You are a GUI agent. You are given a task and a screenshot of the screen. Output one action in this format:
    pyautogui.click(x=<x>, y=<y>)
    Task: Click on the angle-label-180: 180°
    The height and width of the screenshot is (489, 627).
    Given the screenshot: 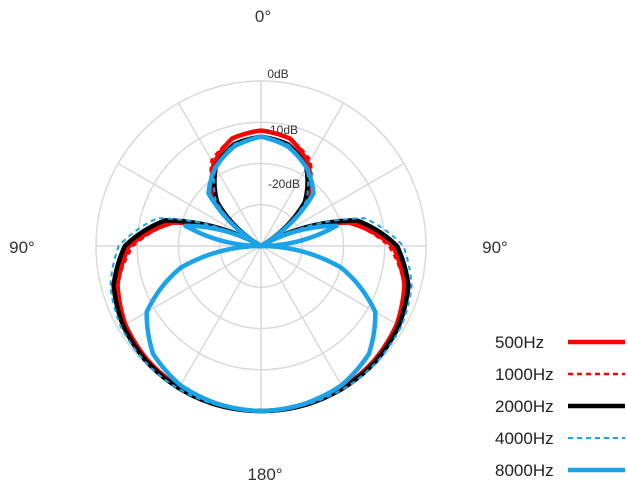 What is the action you would take?
    pyautogui.click(x=264, y=474)
    